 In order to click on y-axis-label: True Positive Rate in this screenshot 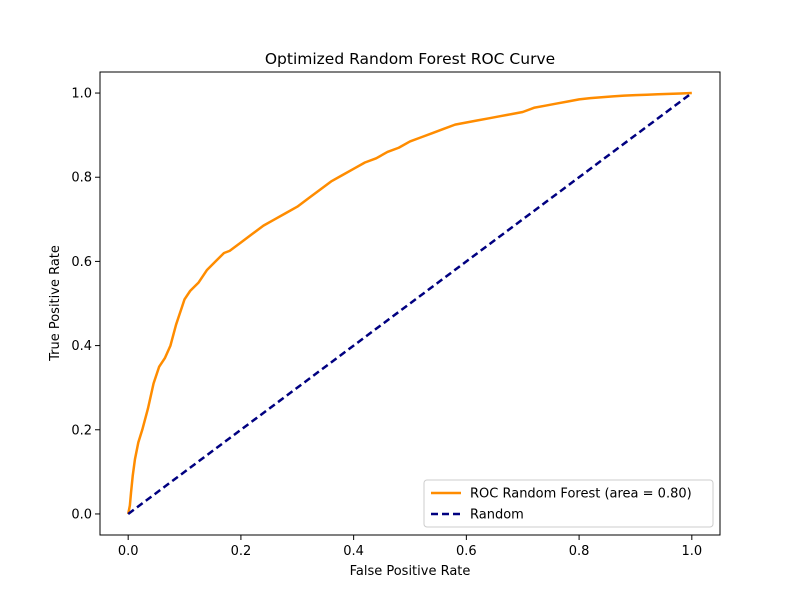, I will do `click(55, 303)`.